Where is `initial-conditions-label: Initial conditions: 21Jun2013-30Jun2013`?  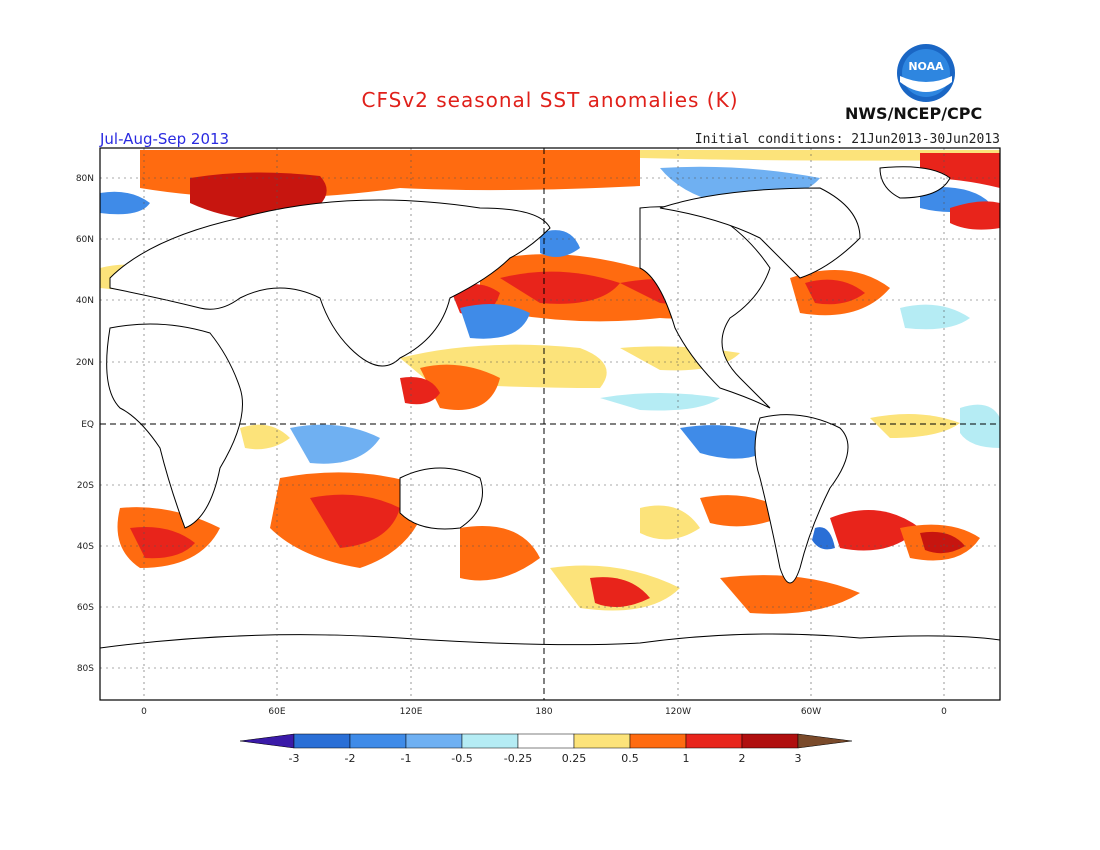
initial-conditions-label: Initial conditions: 21Jun2013-30Jun2013 is located at coordinates (847, 139).